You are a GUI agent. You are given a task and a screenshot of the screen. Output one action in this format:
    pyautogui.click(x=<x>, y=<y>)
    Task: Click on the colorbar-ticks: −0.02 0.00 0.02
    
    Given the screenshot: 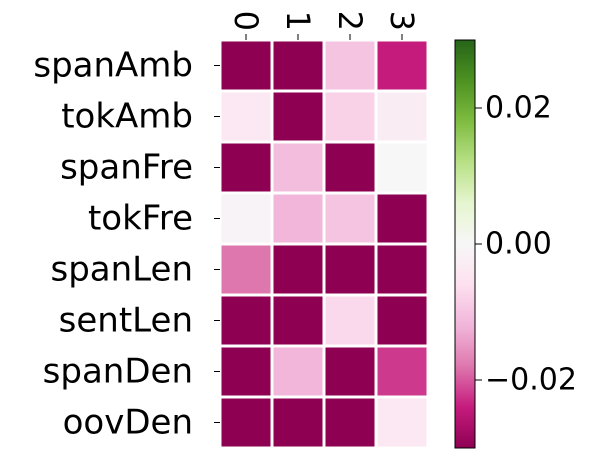 What is the action you would take?
    pyautogui.click(x=526, y=244)
    